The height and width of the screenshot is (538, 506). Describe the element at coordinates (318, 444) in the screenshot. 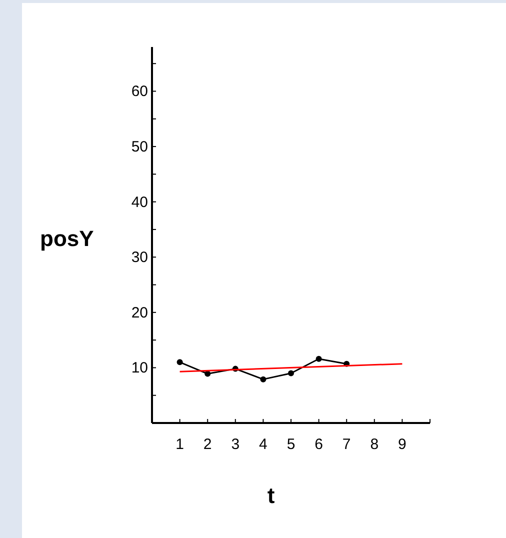

I see `x-tick-label: 6` at that location.